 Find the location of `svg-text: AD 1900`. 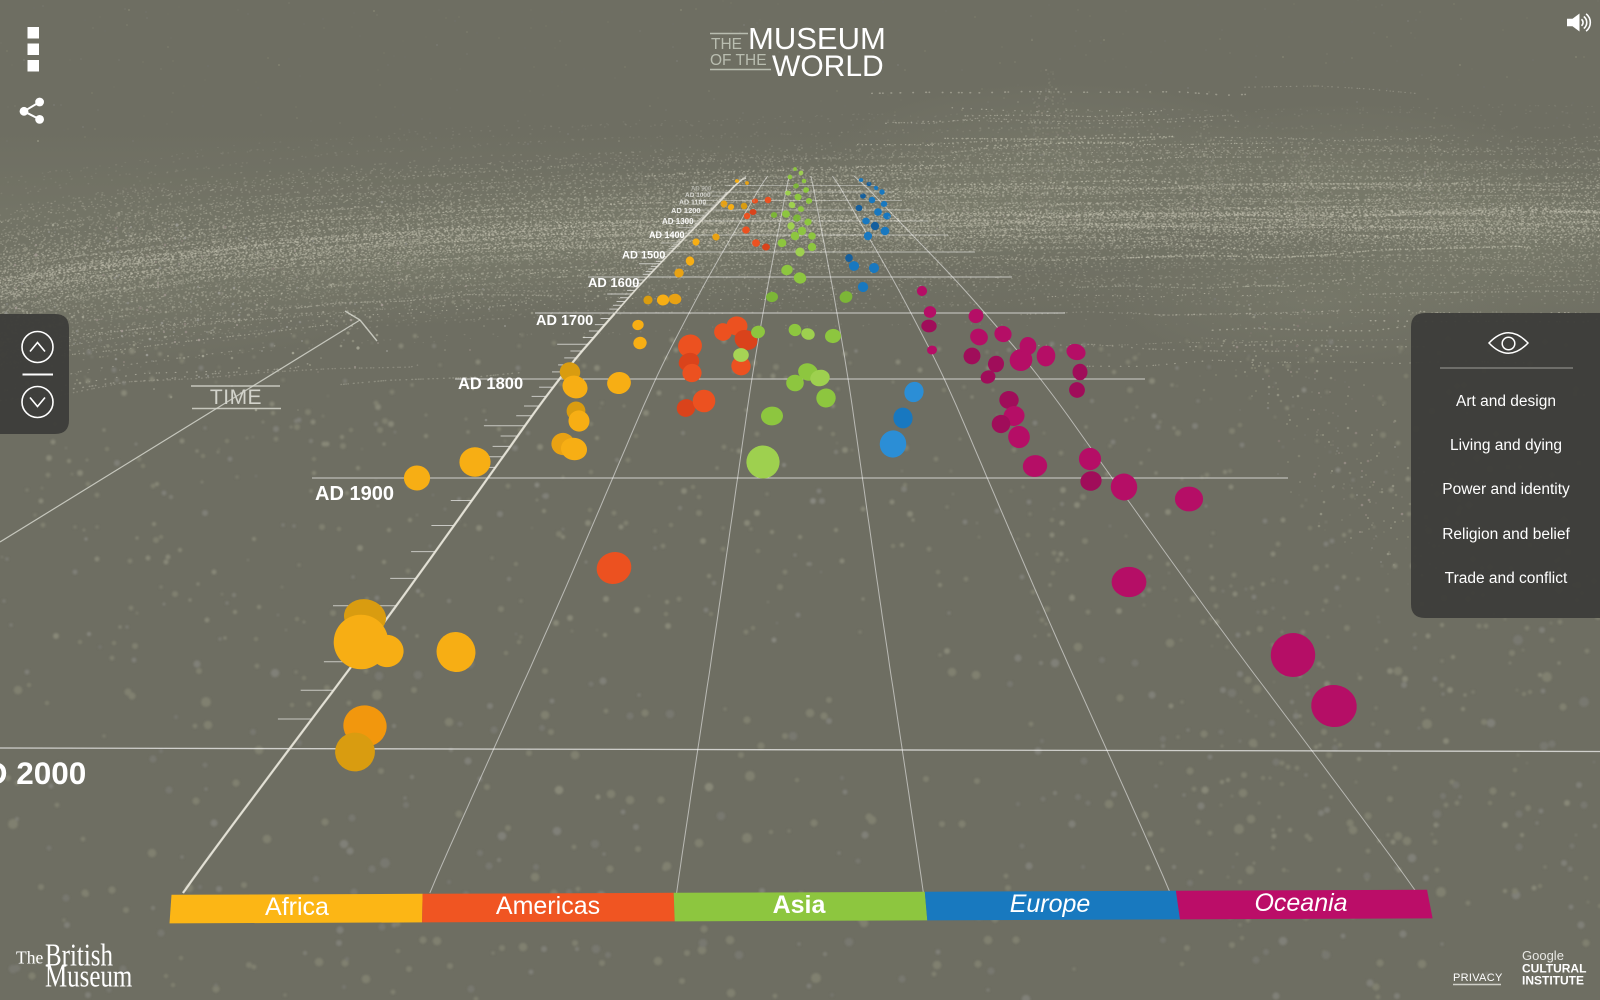

svg-text: AD 1900 is located at coordinates (354, 494).